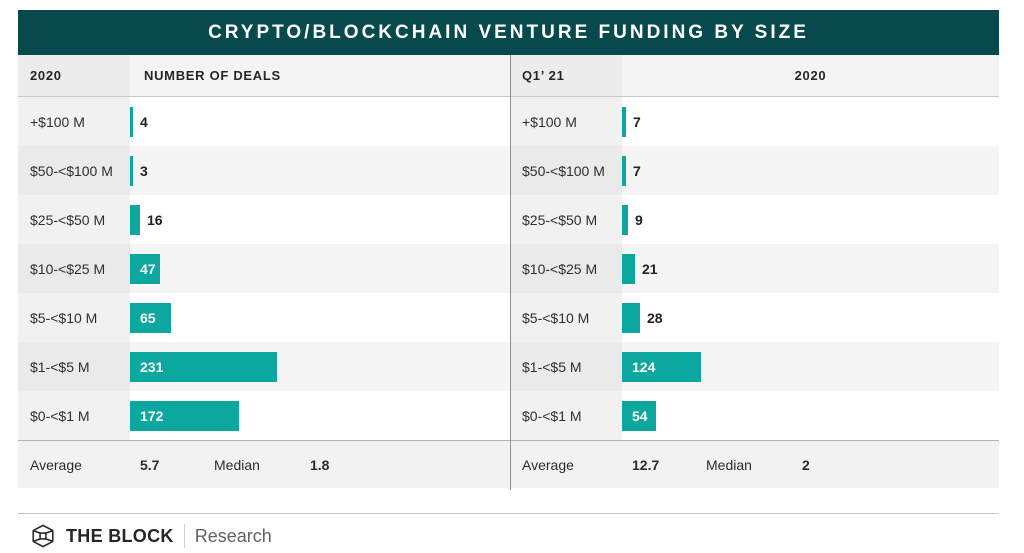 The height and width of the screenshot is (553, 1024). Describe the element at coordinates (264, 464) in the screenshot. I see `left-summary: Average 5.7 Median 1.8` at that location.